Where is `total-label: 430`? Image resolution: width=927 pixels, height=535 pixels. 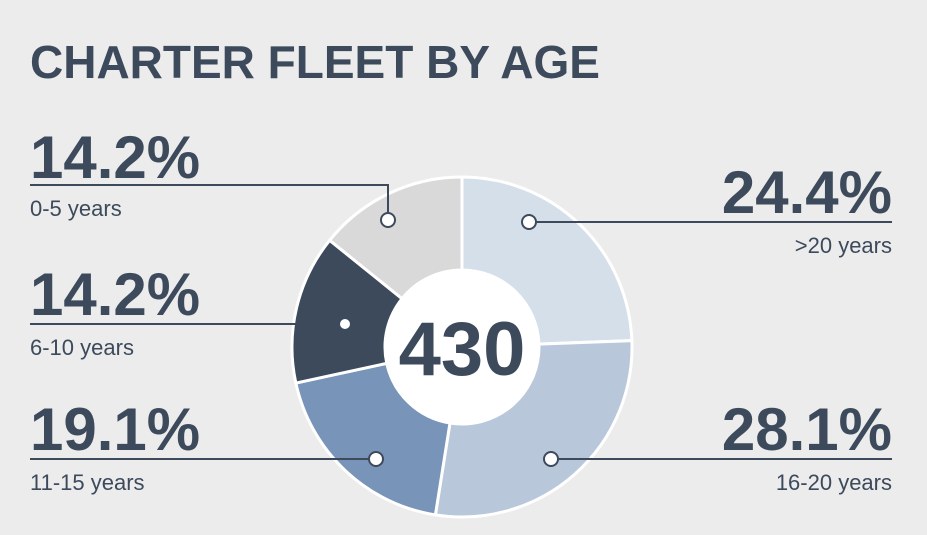 total-label: 430 is located at coordinates (462, 349).